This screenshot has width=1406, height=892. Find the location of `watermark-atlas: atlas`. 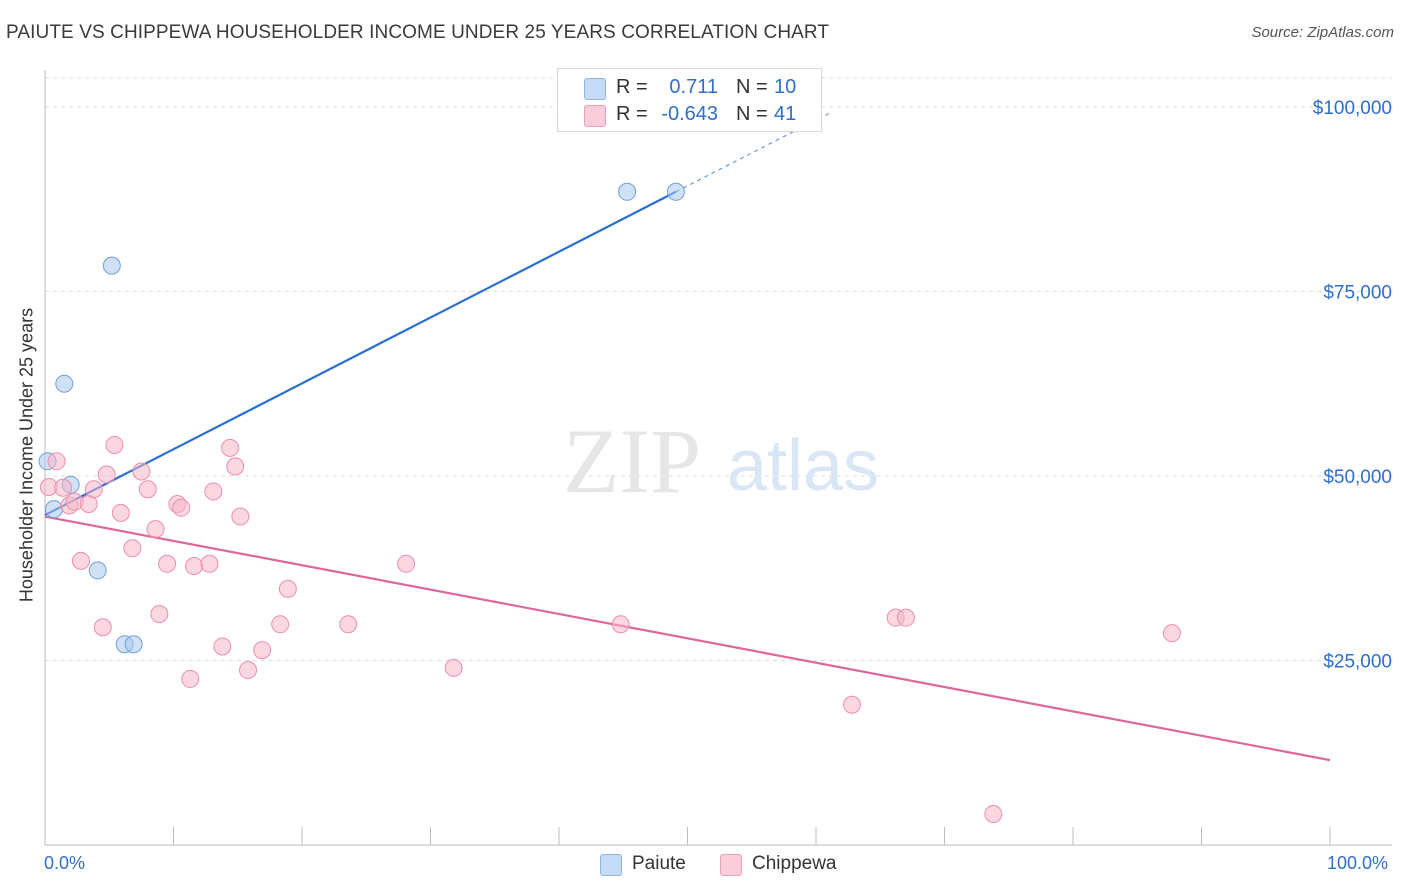

watermark-atlas: atlas is located at coordinates (803, 466).